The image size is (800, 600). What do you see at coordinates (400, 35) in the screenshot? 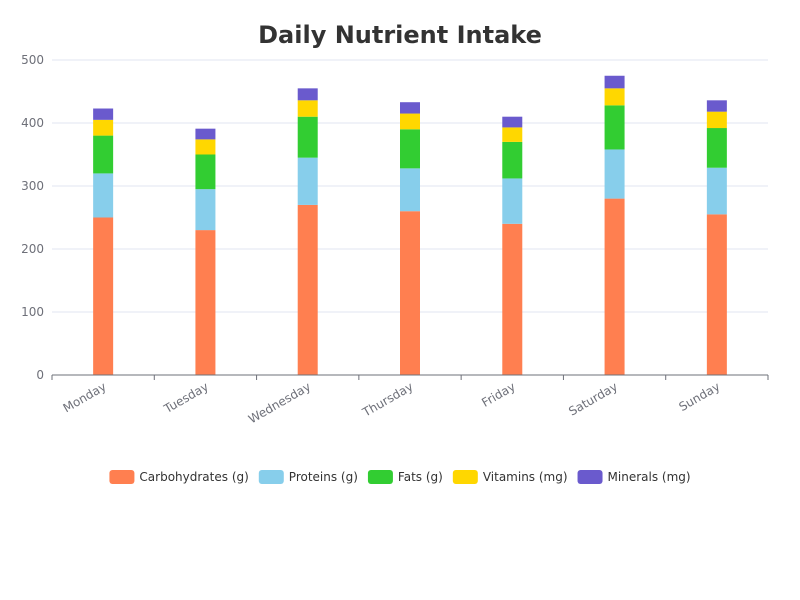
I see `chart-title: Daily Nutrient Intake` at bounding box center [400, 35].